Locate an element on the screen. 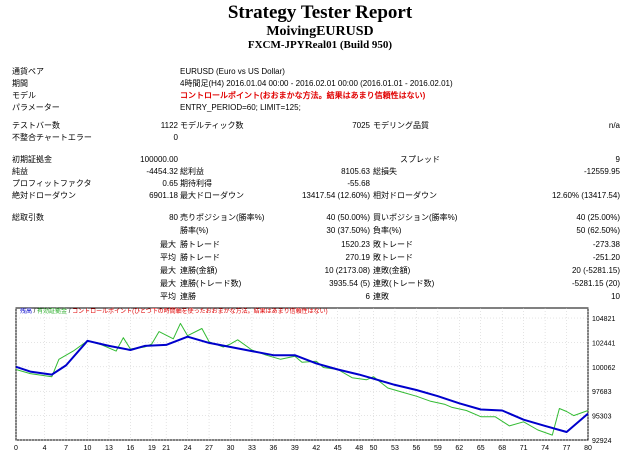  largest-win-value: 1520.23 is located at coordinates (355, 244).